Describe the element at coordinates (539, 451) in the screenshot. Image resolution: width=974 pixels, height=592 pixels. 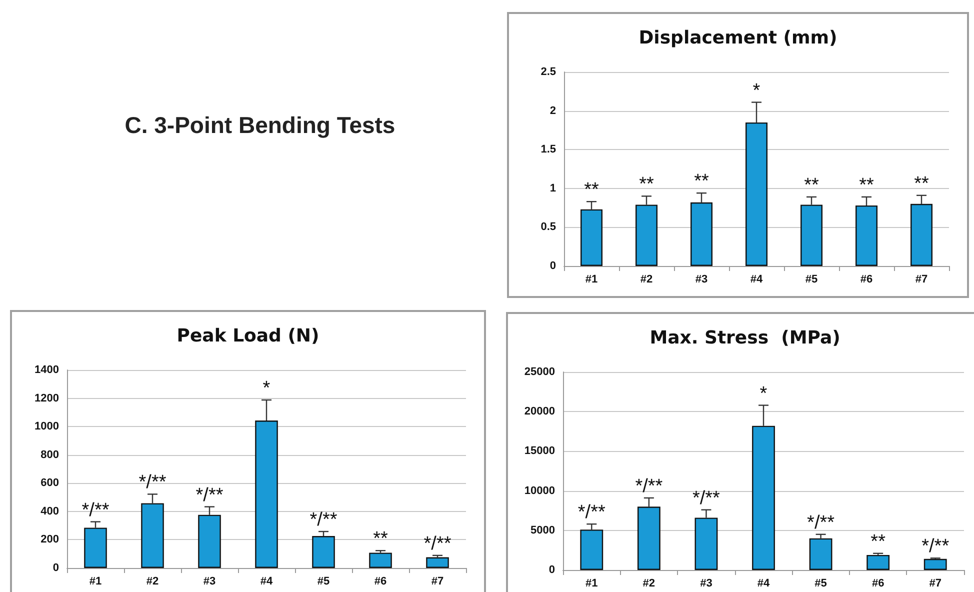
I see `y-tick-label: 15000` at that location.